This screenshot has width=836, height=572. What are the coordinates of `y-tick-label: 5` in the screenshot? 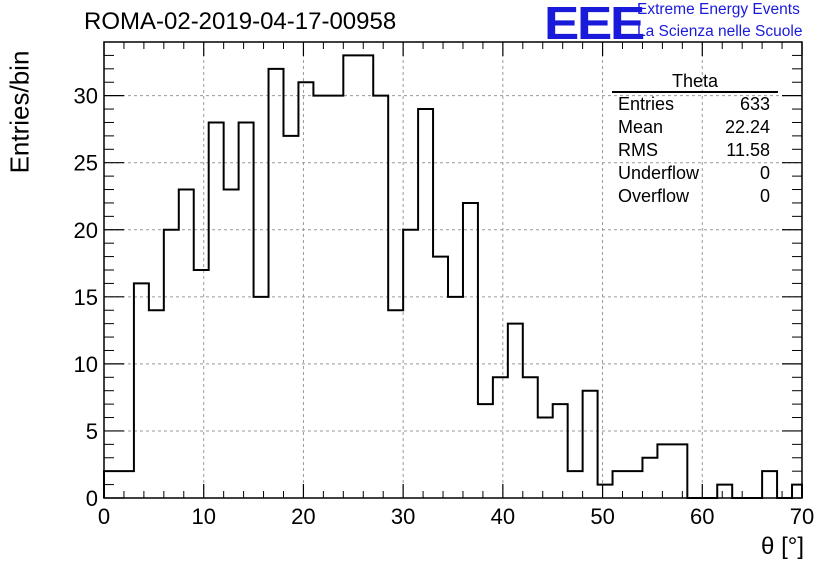 It's located at (92, 431).